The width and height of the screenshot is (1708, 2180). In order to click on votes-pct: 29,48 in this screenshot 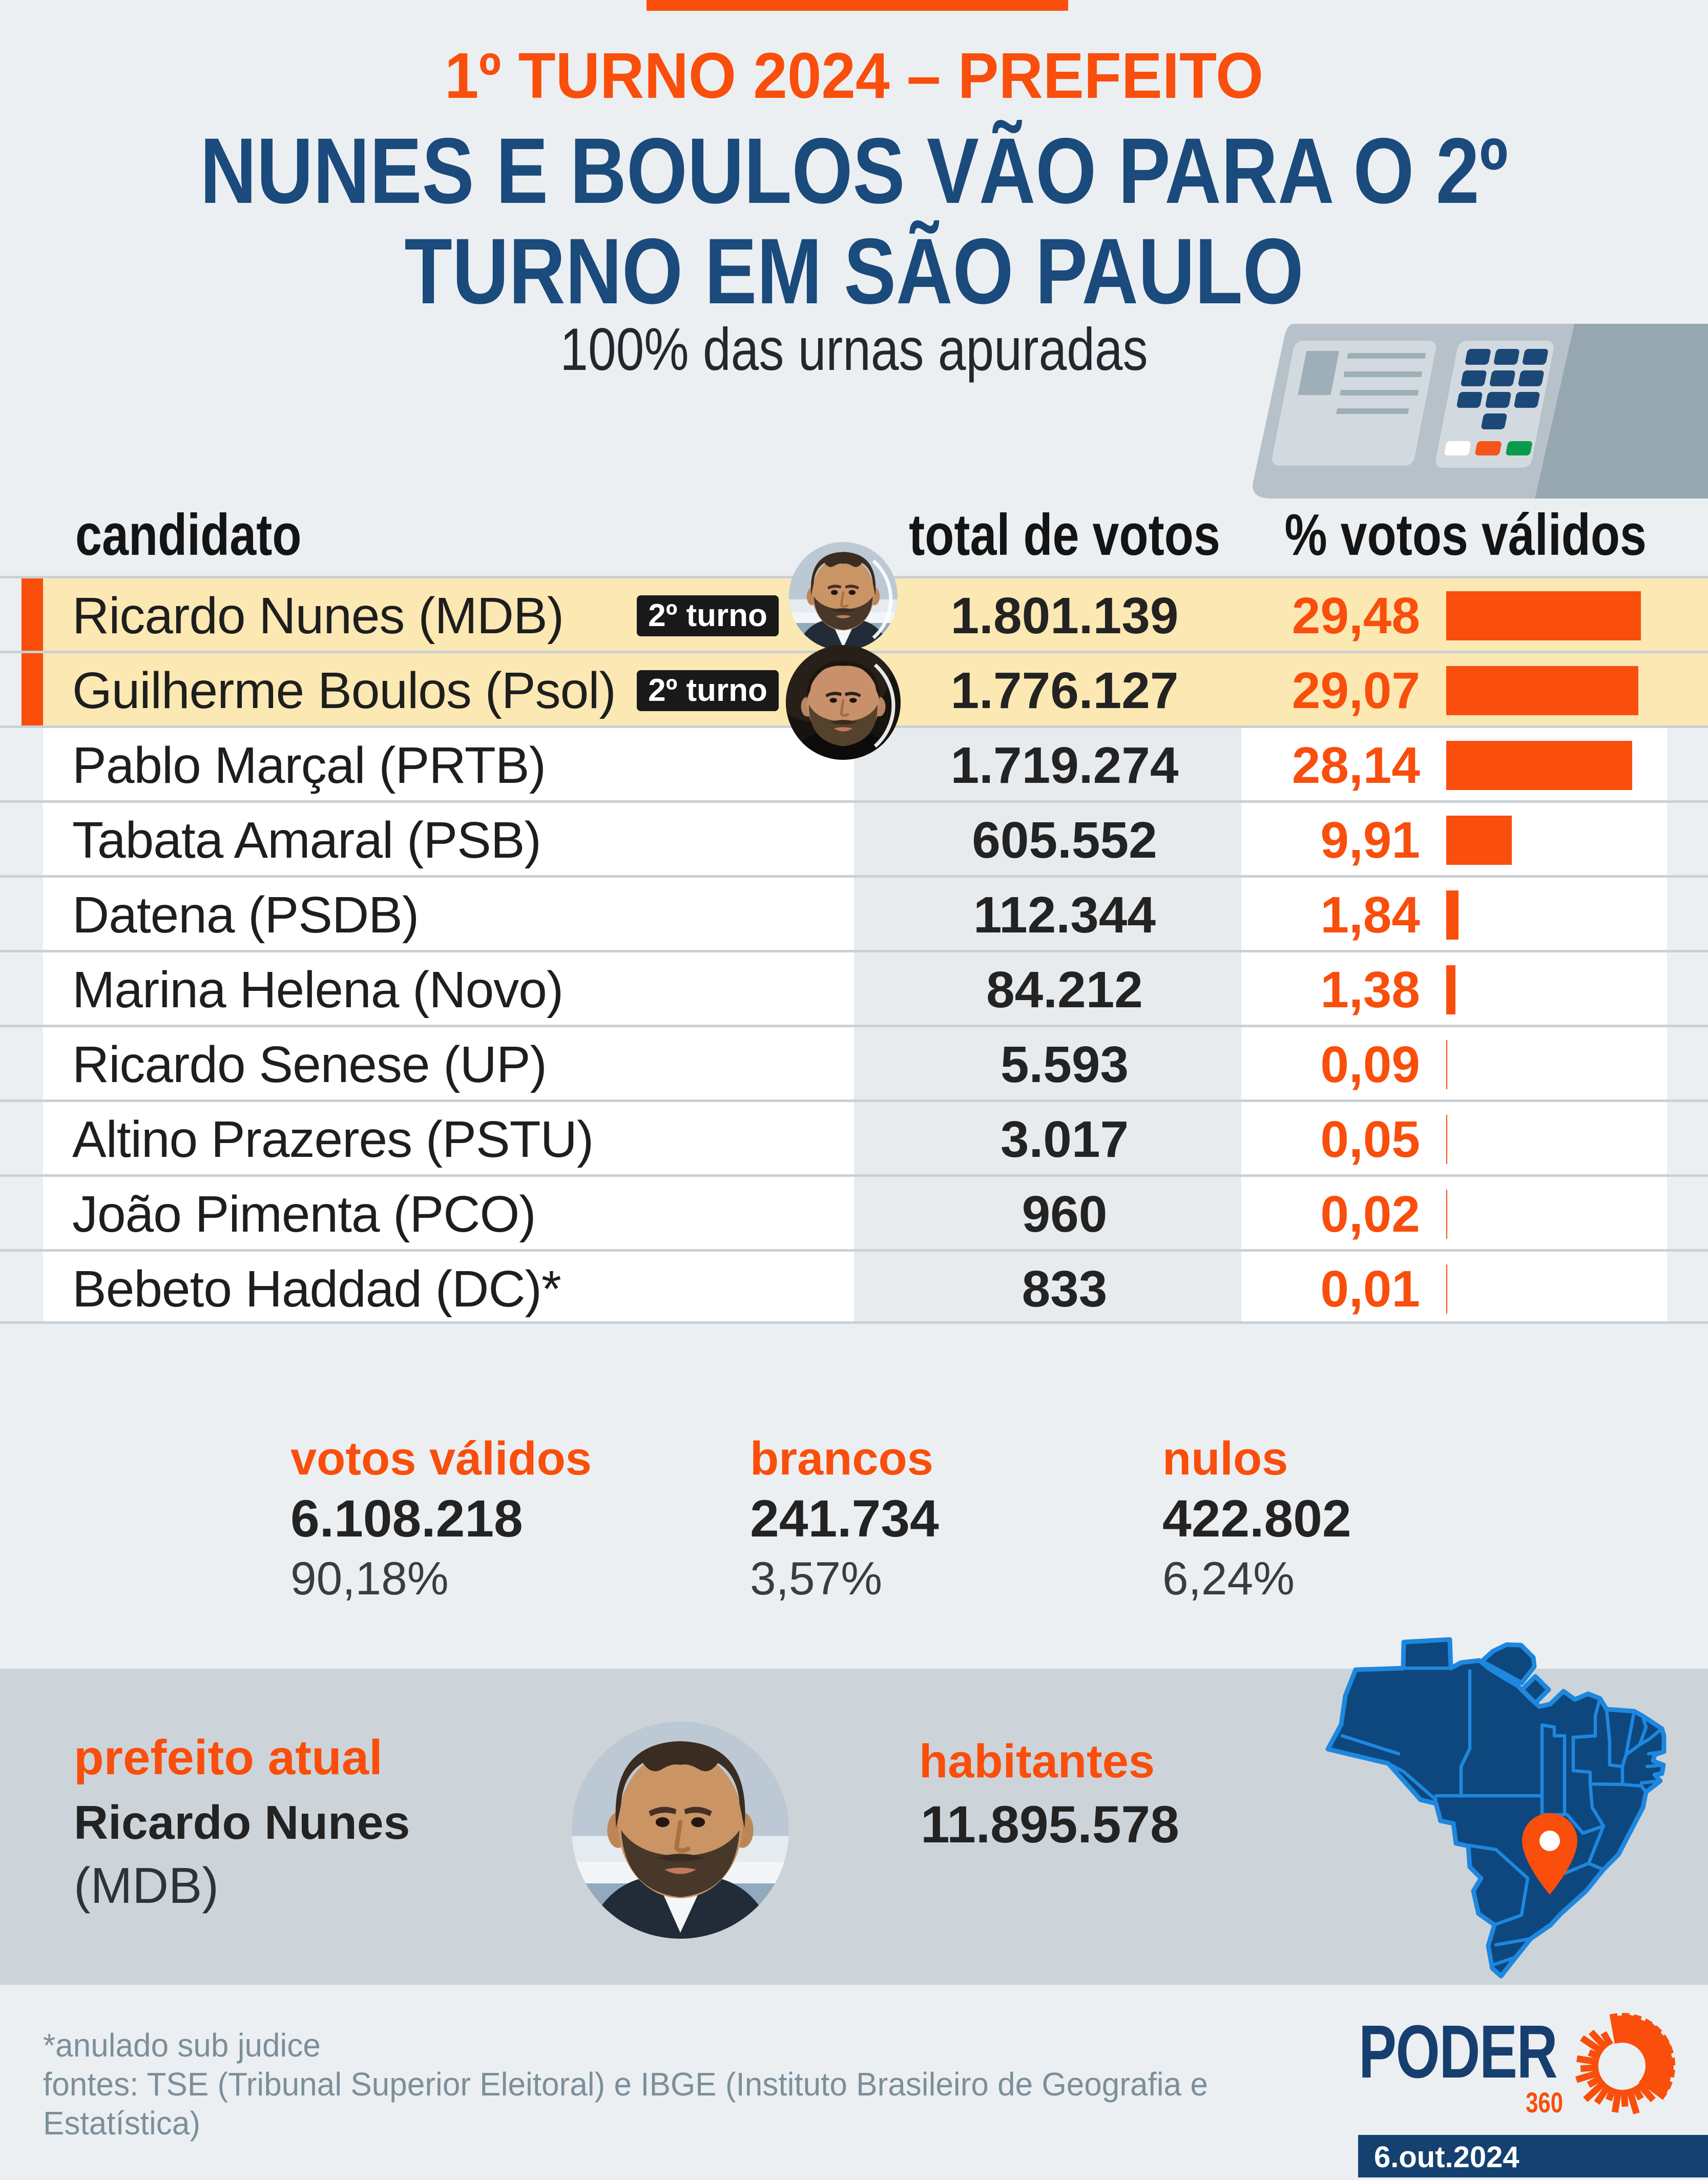, I will do `click(1356, 616)`.